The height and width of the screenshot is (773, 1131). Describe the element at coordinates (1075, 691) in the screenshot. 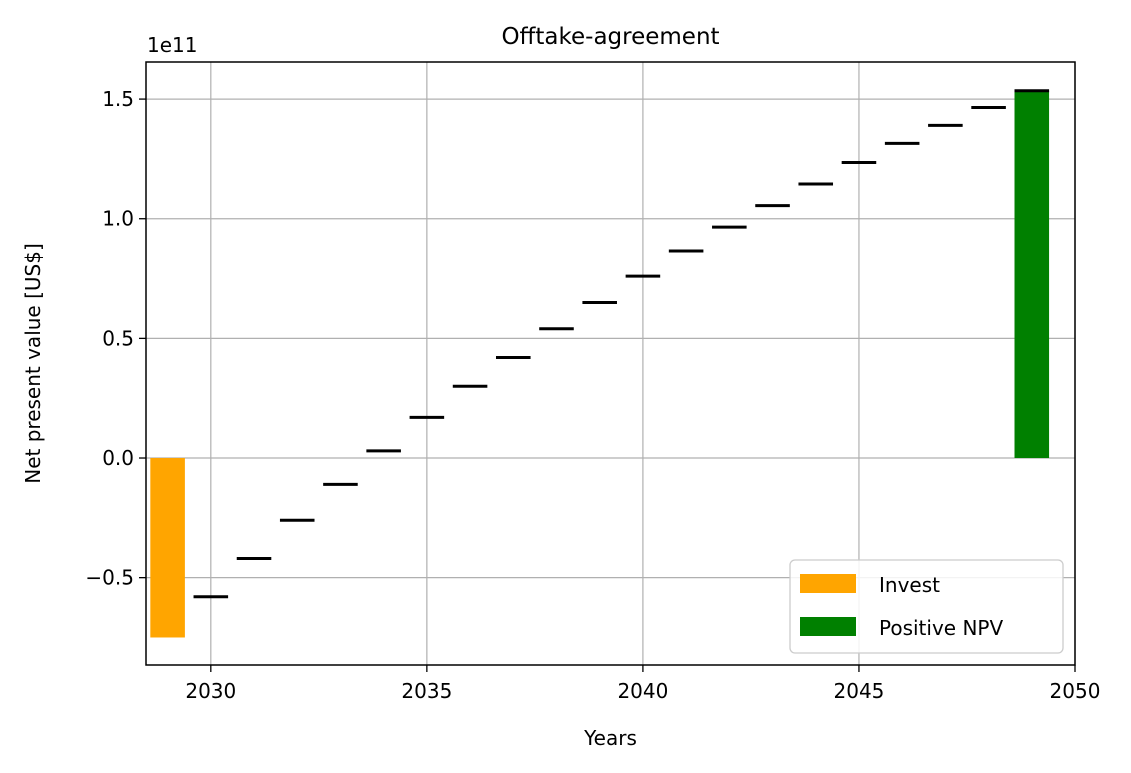

I see `x-tick-label: 2050` at that location.